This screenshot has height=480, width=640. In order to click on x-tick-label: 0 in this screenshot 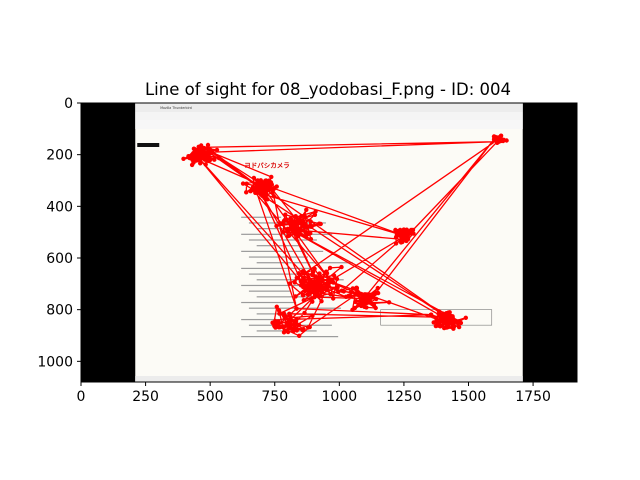, I will do `click(81, 397)`.